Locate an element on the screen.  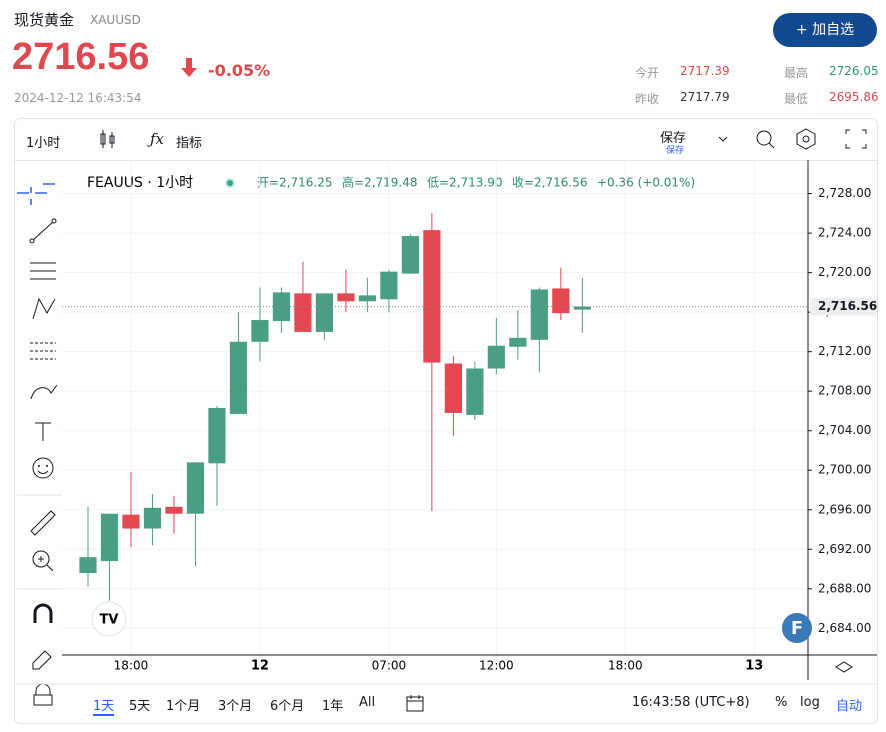
range-button: 6个月 is located at coordinates (287, 706).